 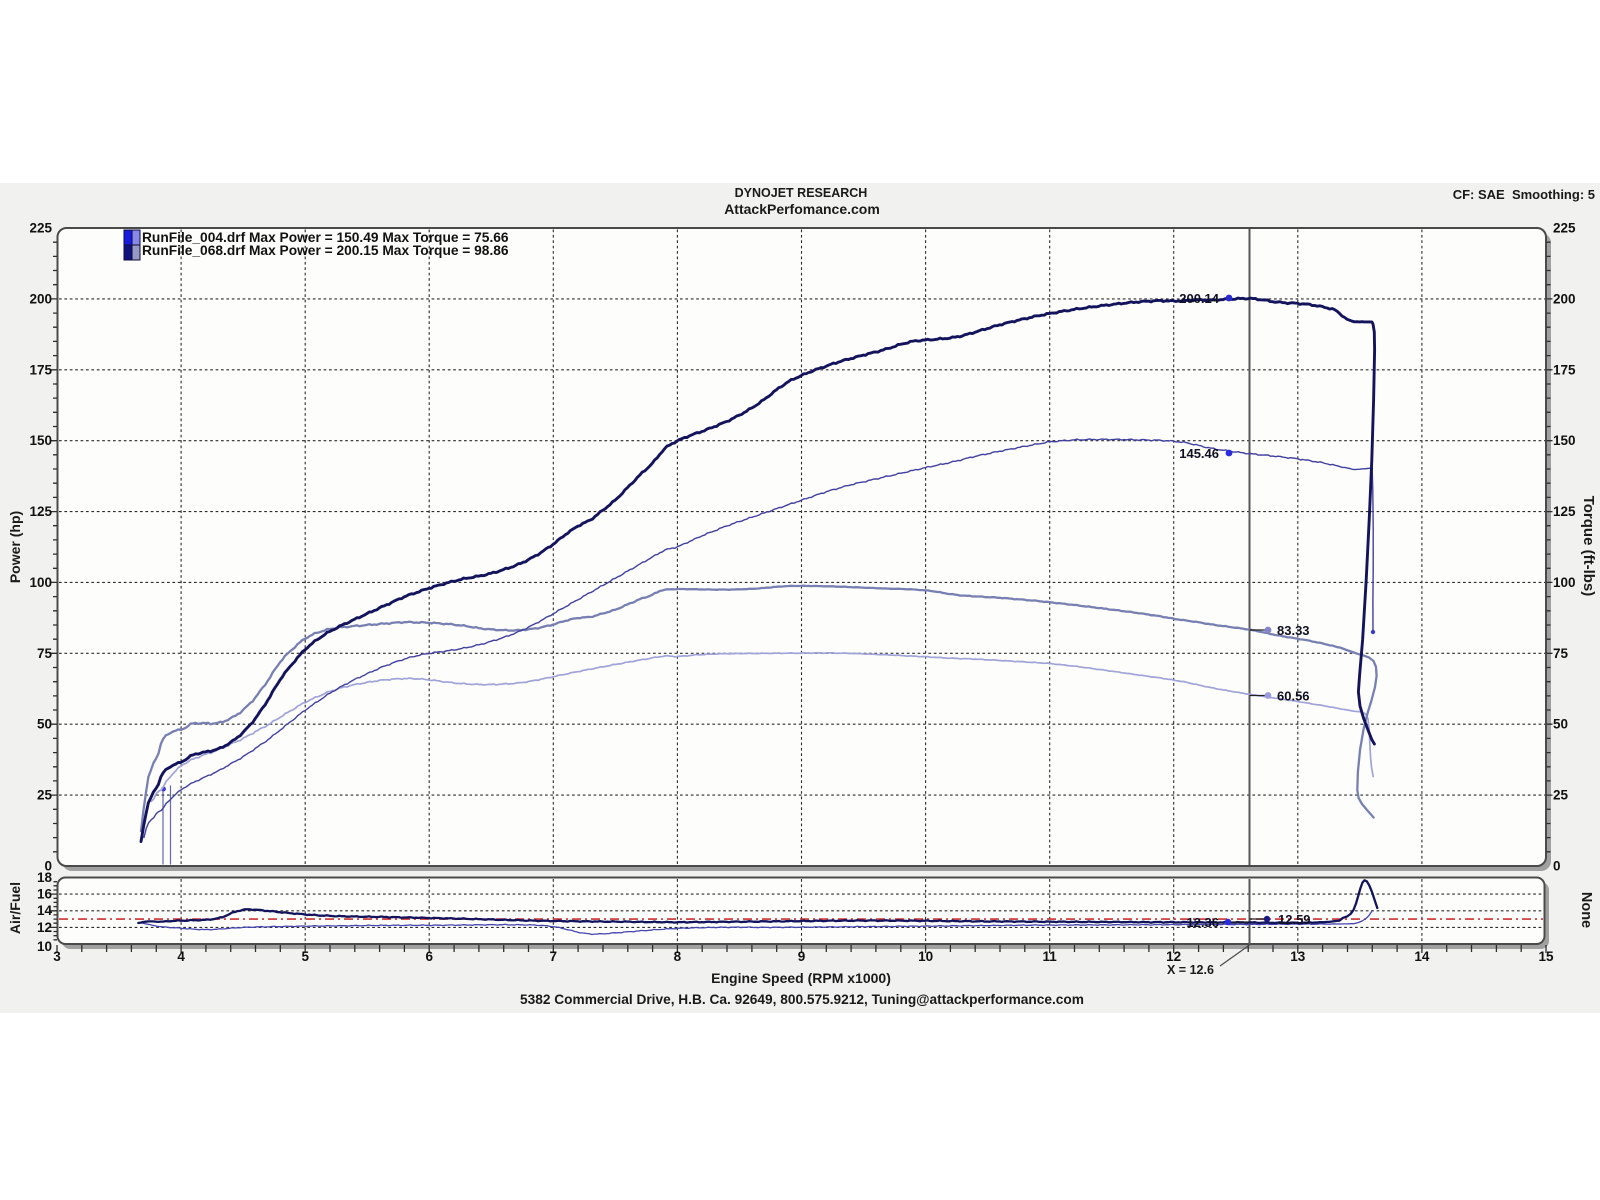 What do you see at coordinates (1294, 919) in the screenshot?
I see `svg-text: 12.59` at bounding box center [1294, 919].